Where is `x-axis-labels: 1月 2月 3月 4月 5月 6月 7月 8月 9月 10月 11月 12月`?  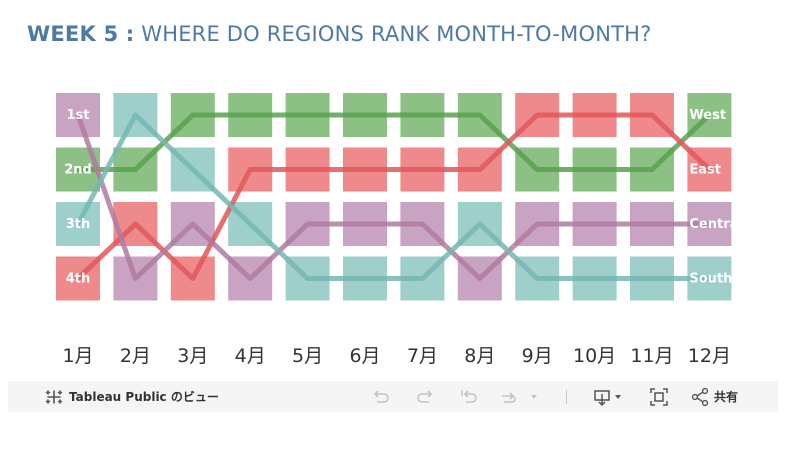
x-axis-labels: 1月 2月 3月 4月 5月 6月 7月 8月 9月 10月 11月 12月 is located at coordinates (396, 356).